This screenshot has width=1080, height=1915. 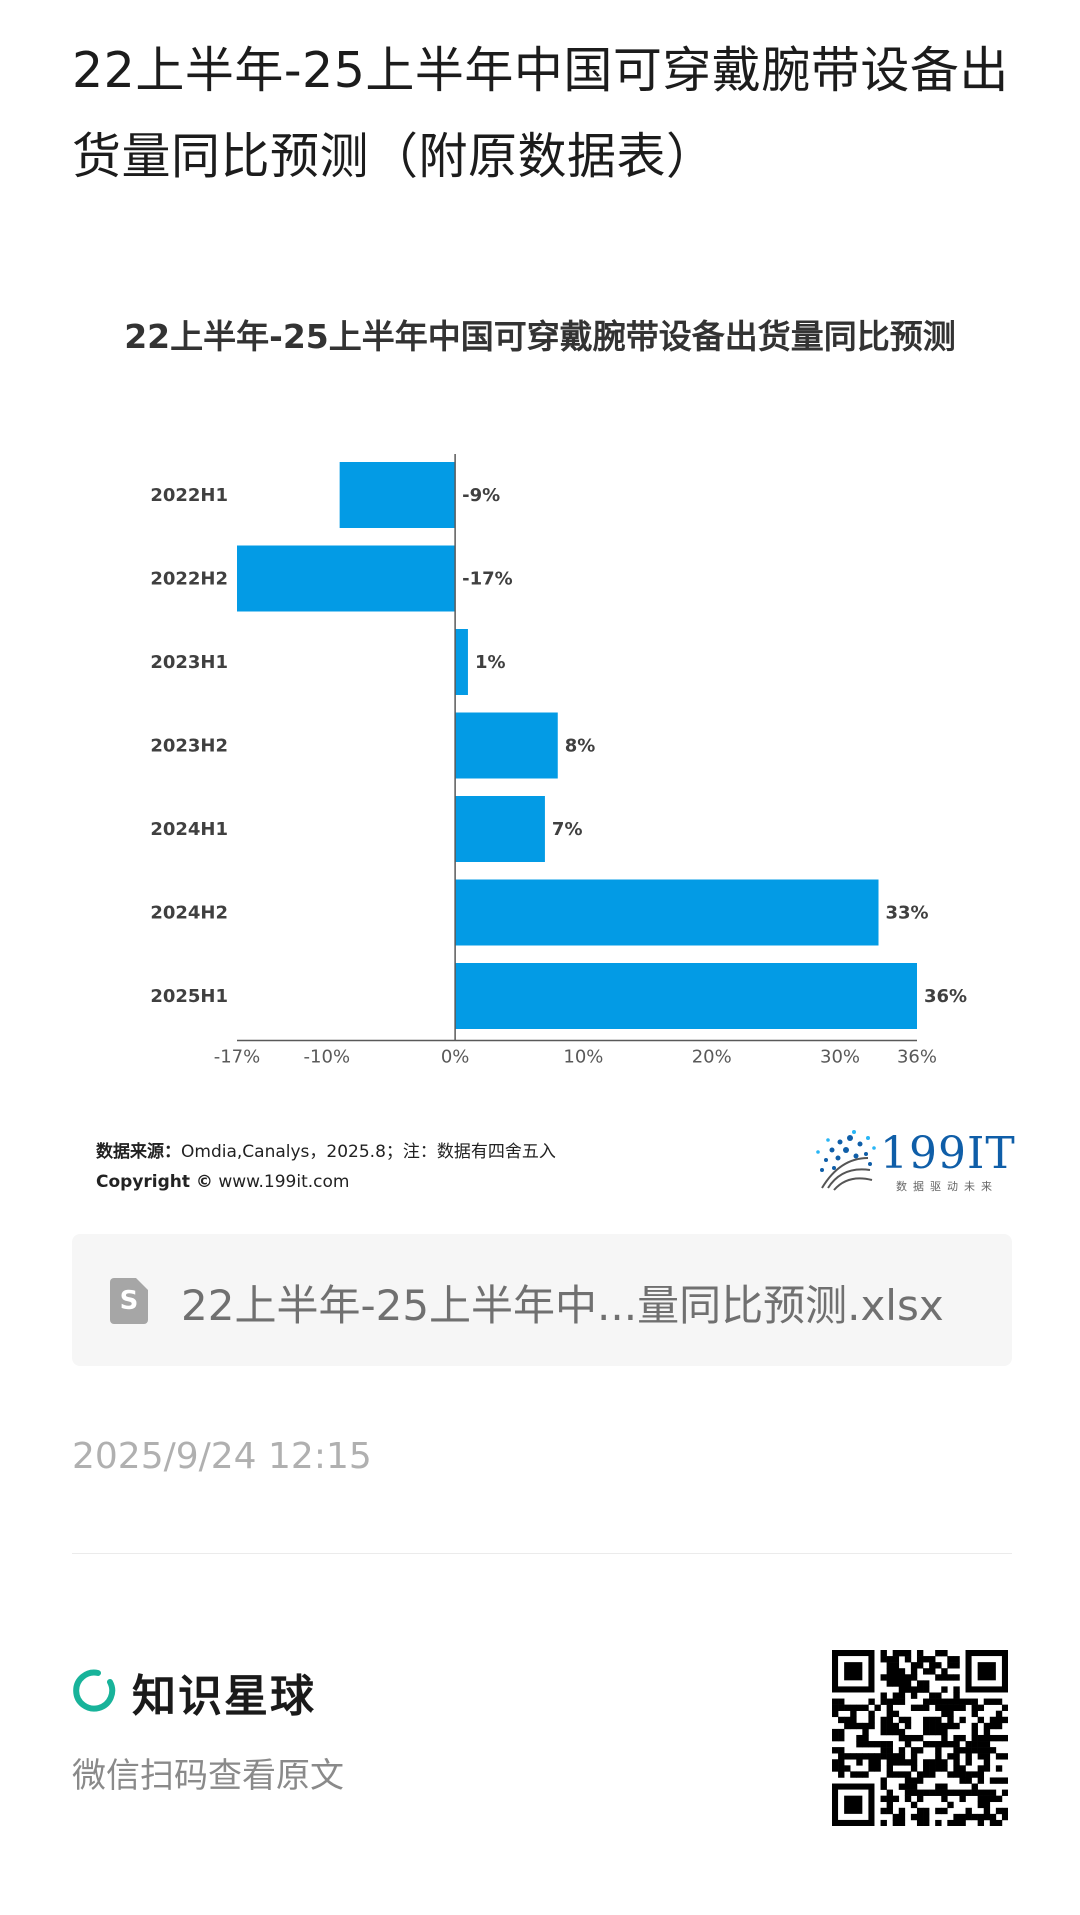 I want to click on attachment-filename: 22上半年-25上半年中...量同比预测.xlsx, so click(x=562, y=1305).